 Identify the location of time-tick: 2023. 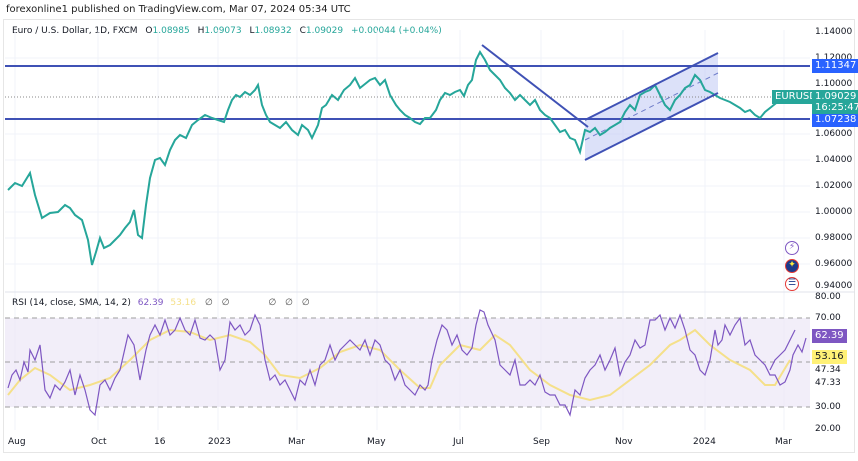
(219, 442).